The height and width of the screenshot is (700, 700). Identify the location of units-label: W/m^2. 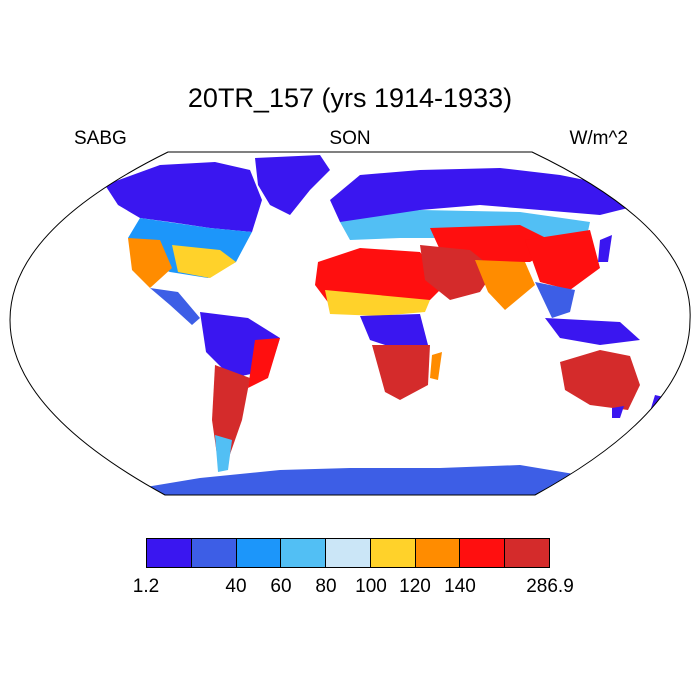
(598, 138).